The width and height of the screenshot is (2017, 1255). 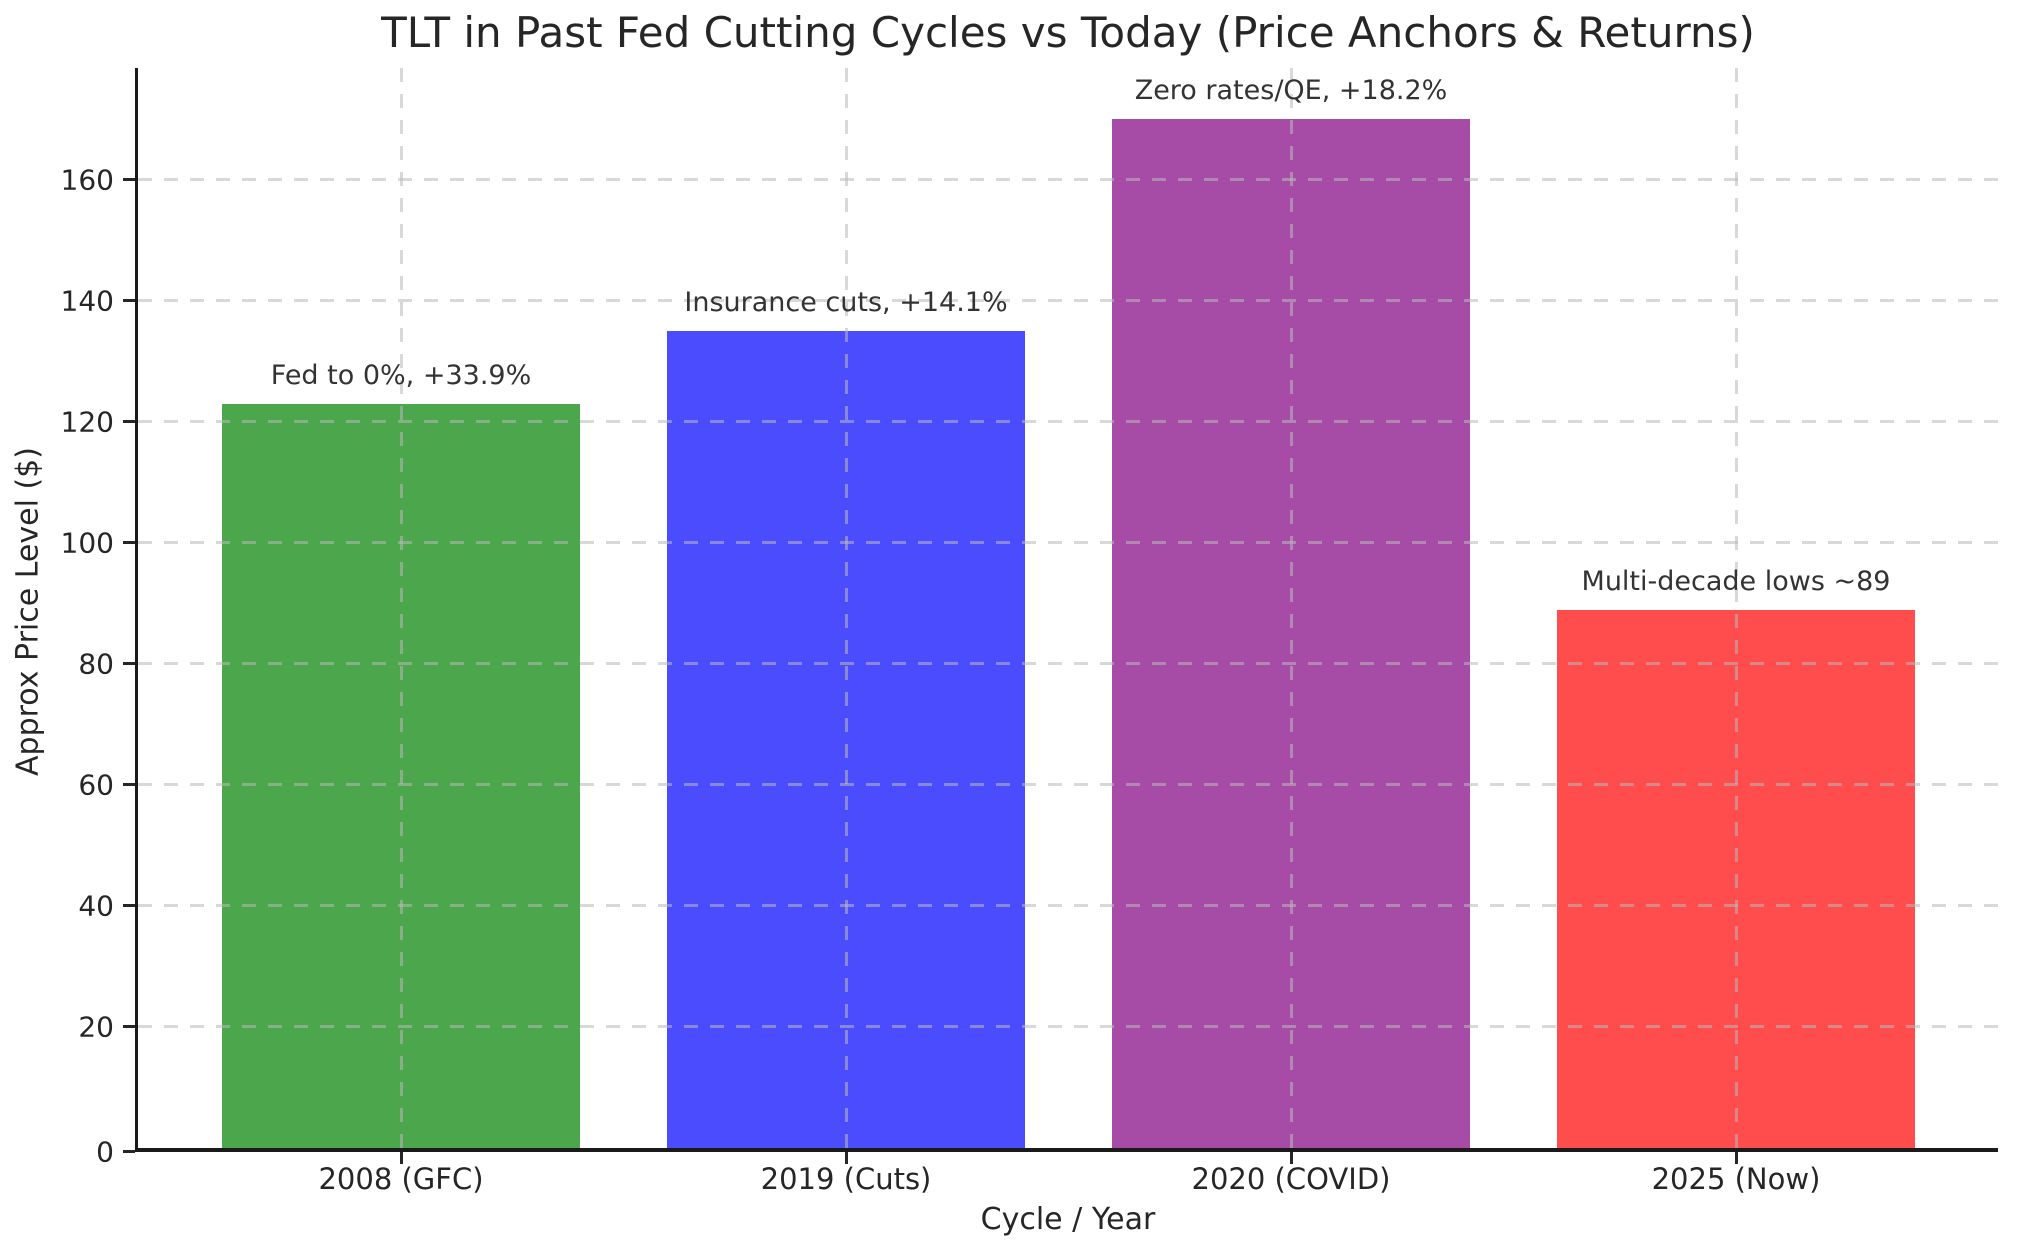 What do you see at coordinates (1736, 1158) in the screenshot?
I see `x-tick-mark-2025-now` at bounding box center [1736, 1158].